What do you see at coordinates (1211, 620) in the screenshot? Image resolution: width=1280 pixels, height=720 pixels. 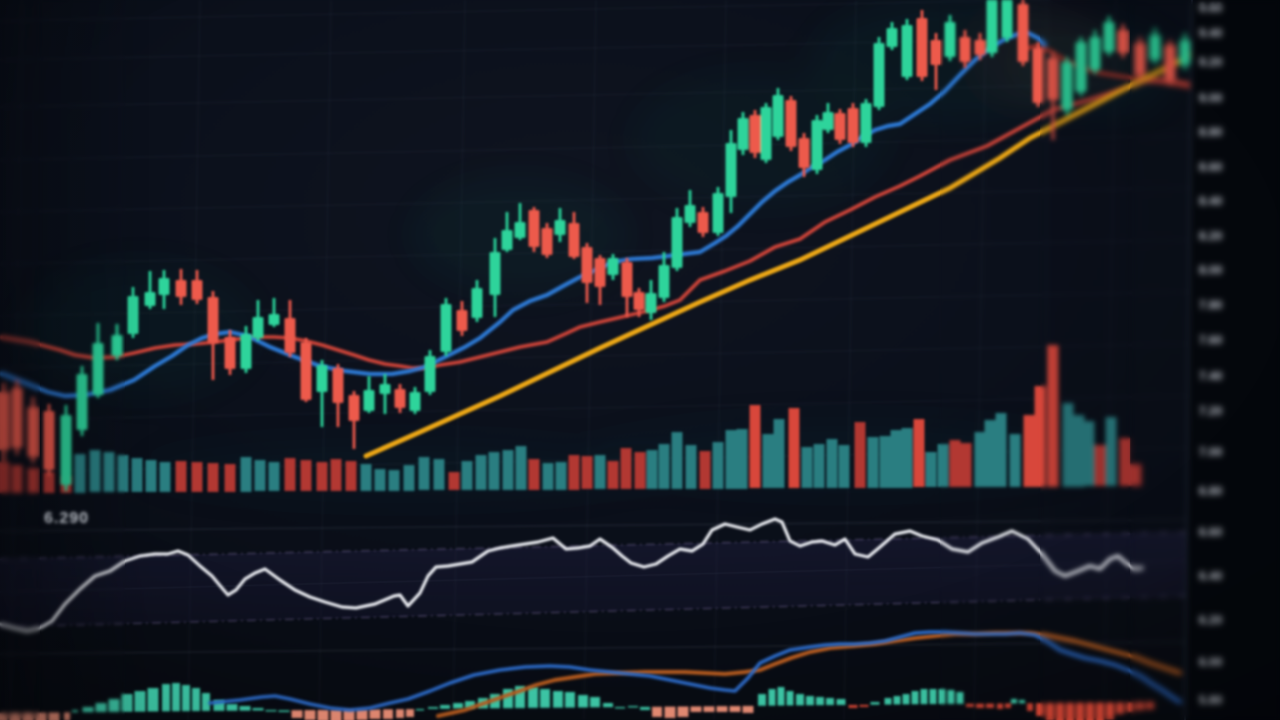 I see `svg-text: 6.20` at bounding box center [1211, 620].